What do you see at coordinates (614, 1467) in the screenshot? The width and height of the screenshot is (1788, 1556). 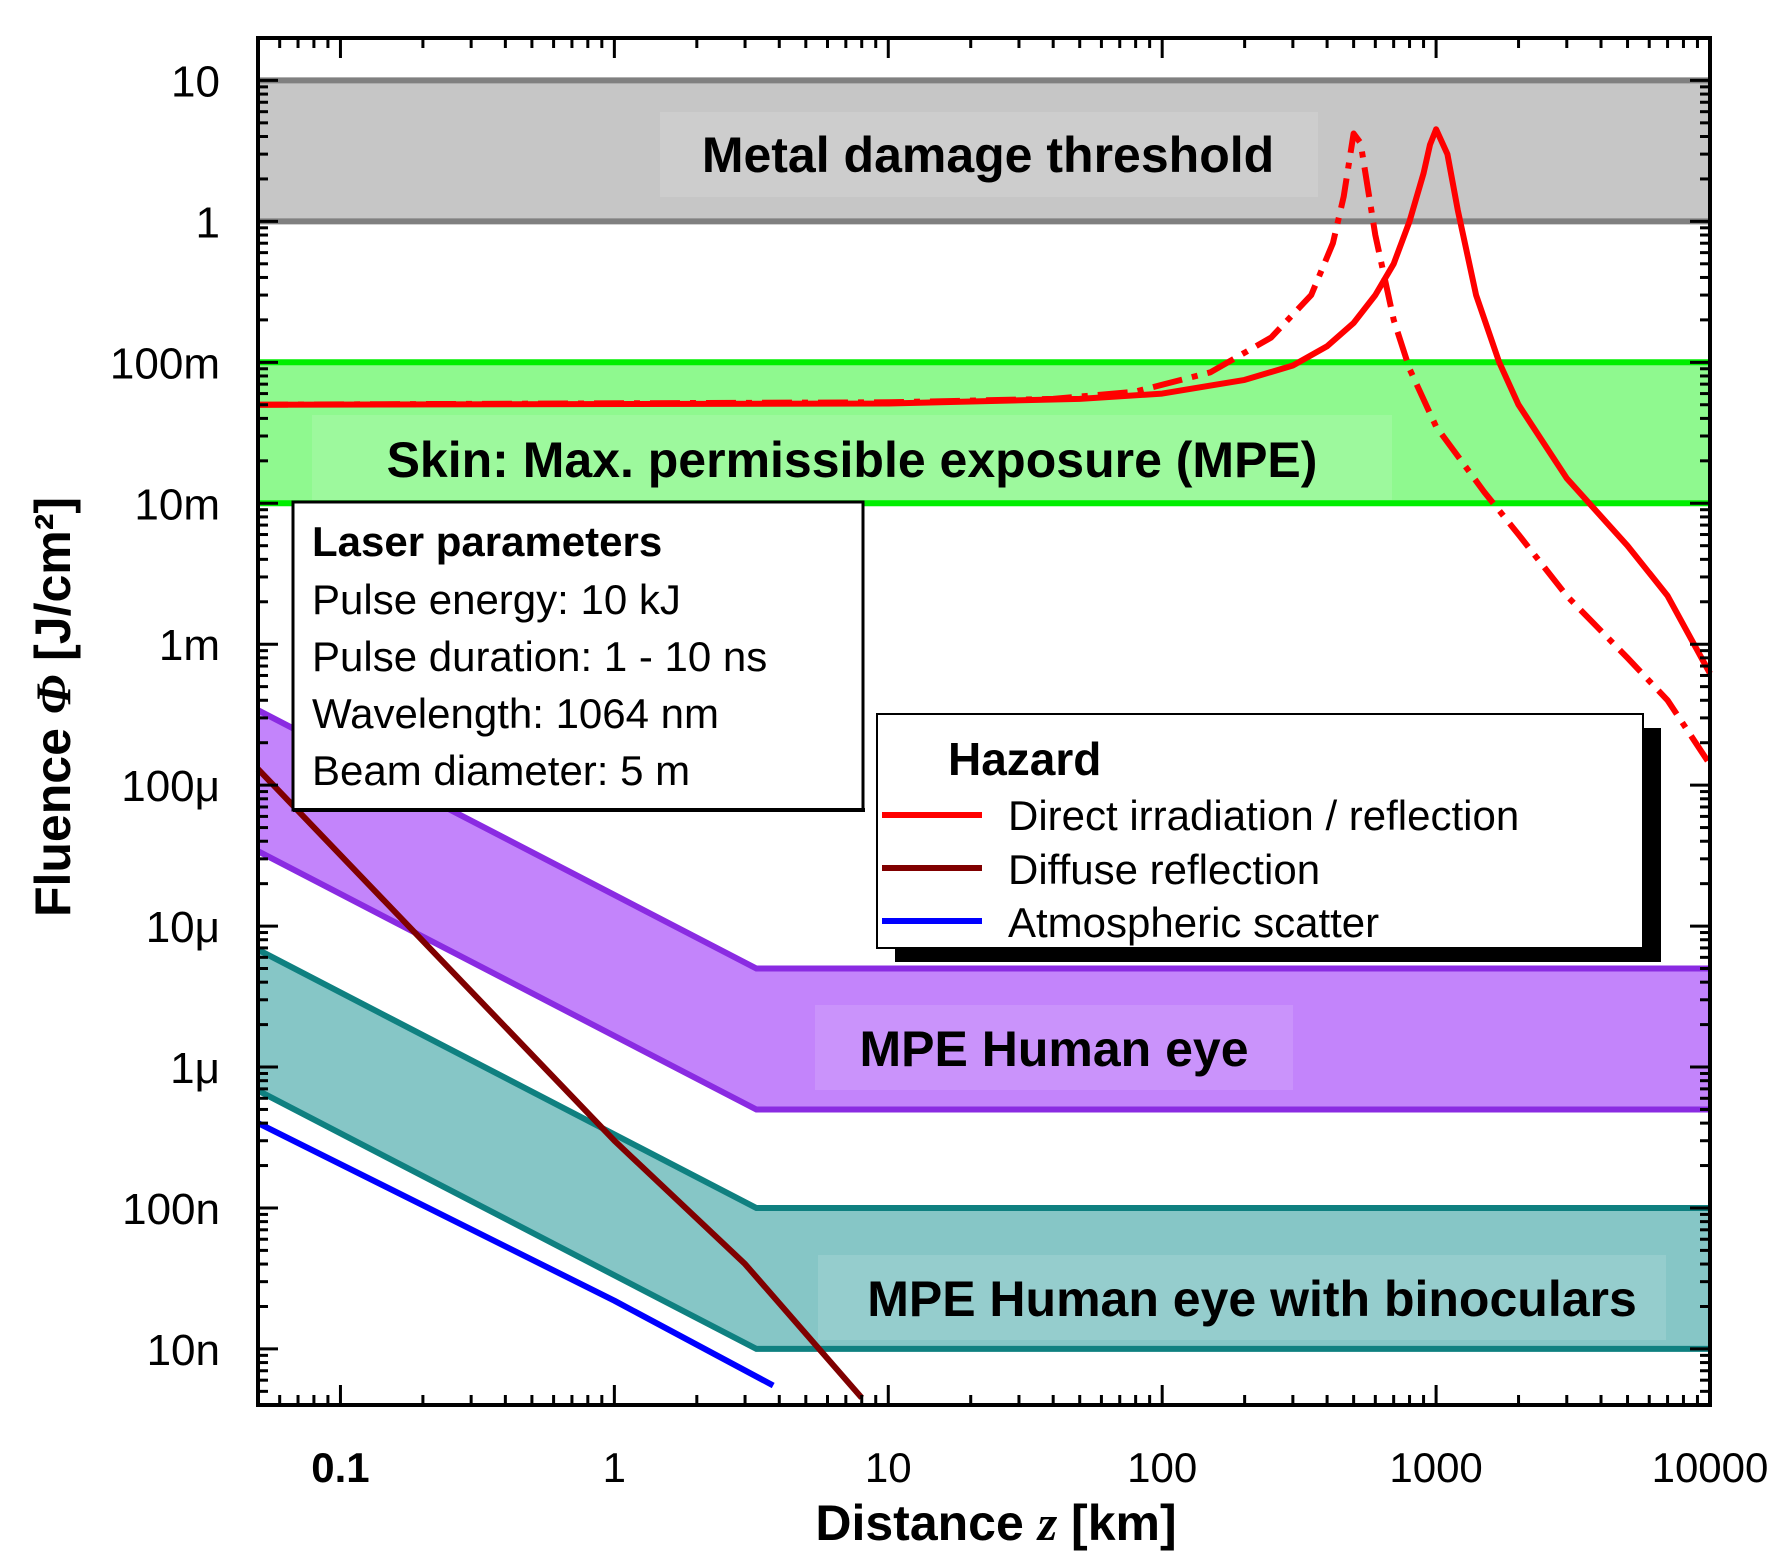 I see `x-tick-label: 1` at bounding box center [614, 1467].